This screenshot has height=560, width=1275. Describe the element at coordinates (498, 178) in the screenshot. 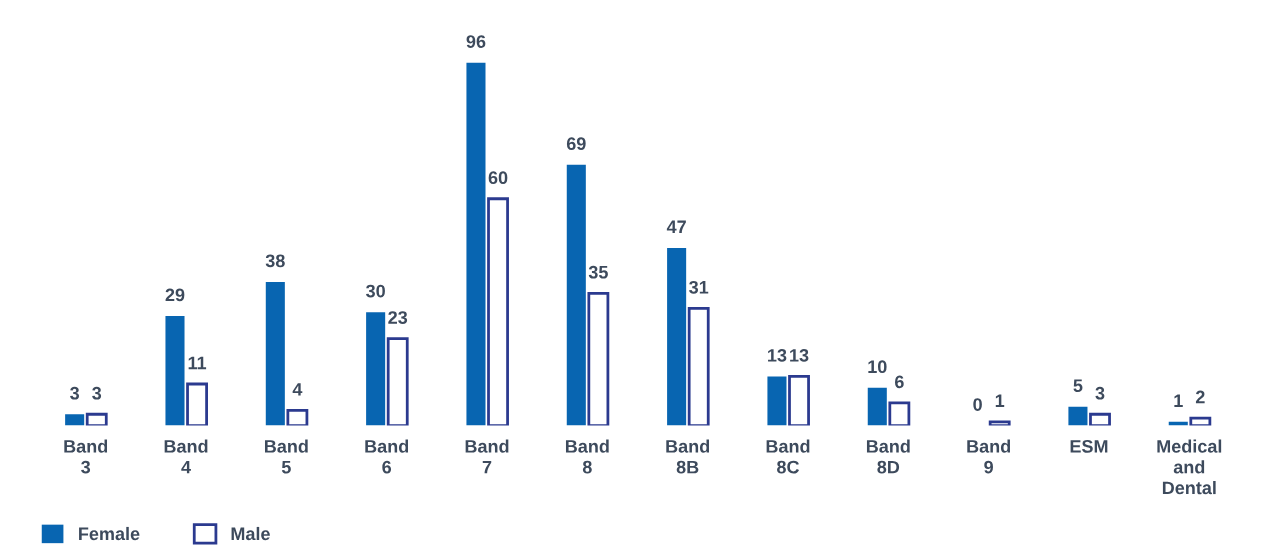

I see `data-label: 60` at that location.